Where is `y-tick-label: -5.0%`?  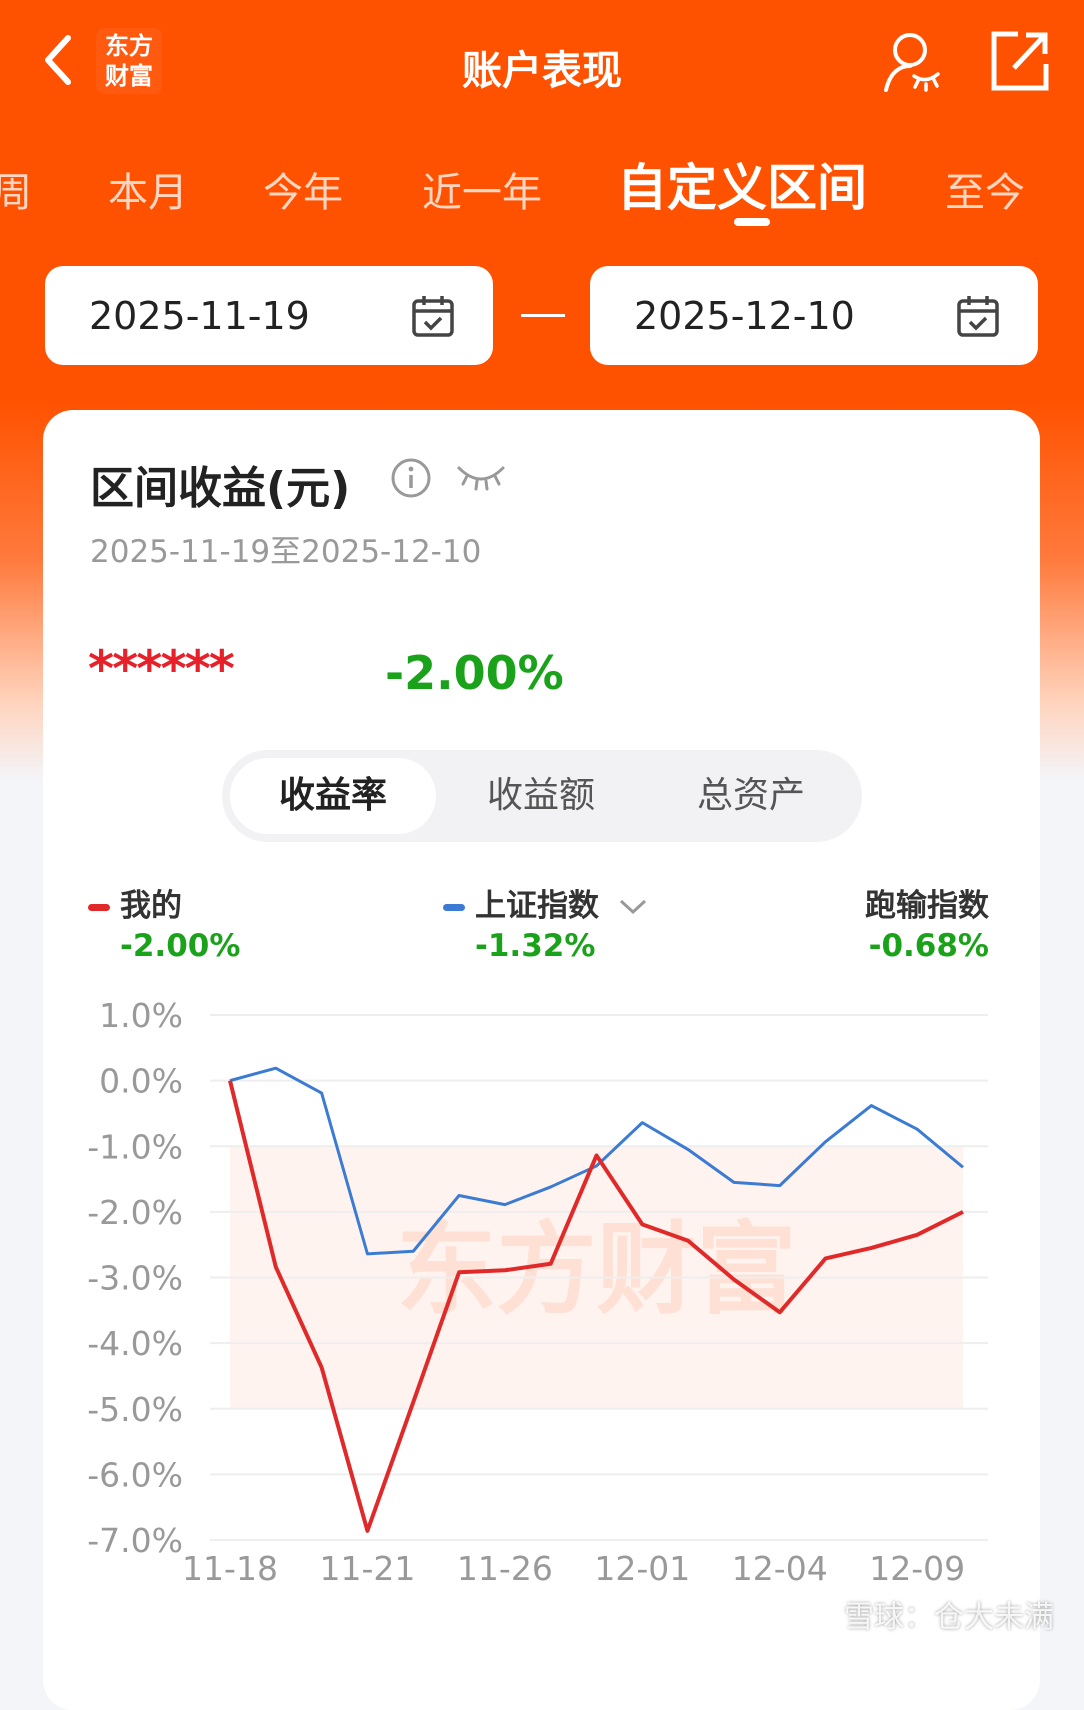 y-tick-label: -5.0% is located at coordinates (135, 1409).